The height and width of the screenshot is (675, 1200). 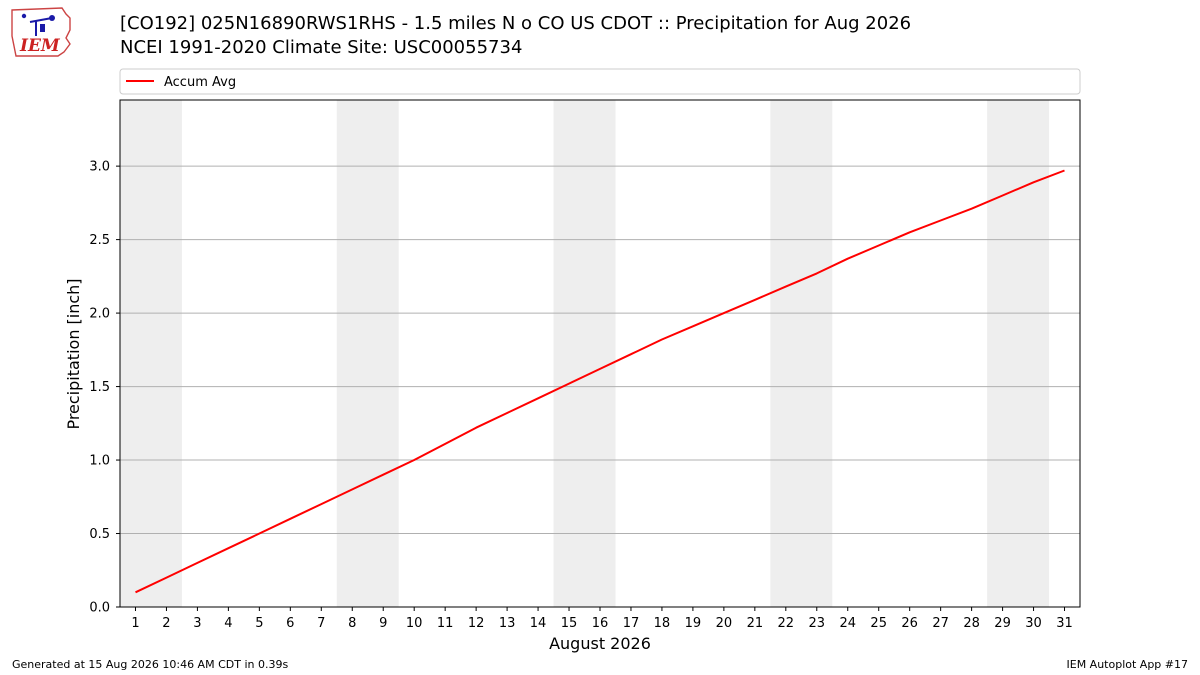 I want to click on x-tick-label: 2, so click(x=166, y=623).